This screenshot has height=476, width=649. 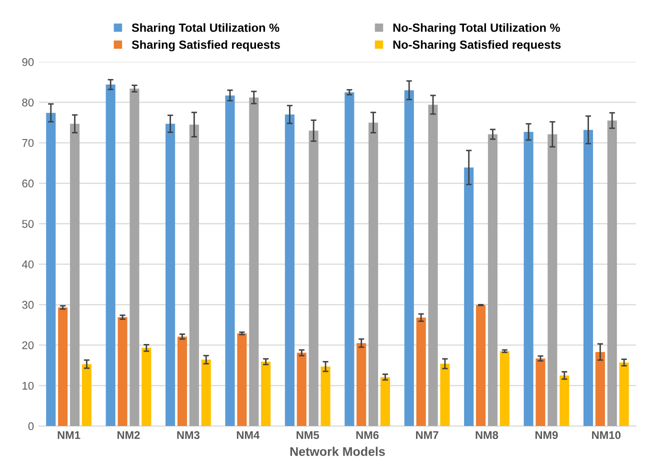 What do you see at coordinates (427, 435) in the screenshot?
I see `x-tick-label: NM7` at bounding box center [427, 435].